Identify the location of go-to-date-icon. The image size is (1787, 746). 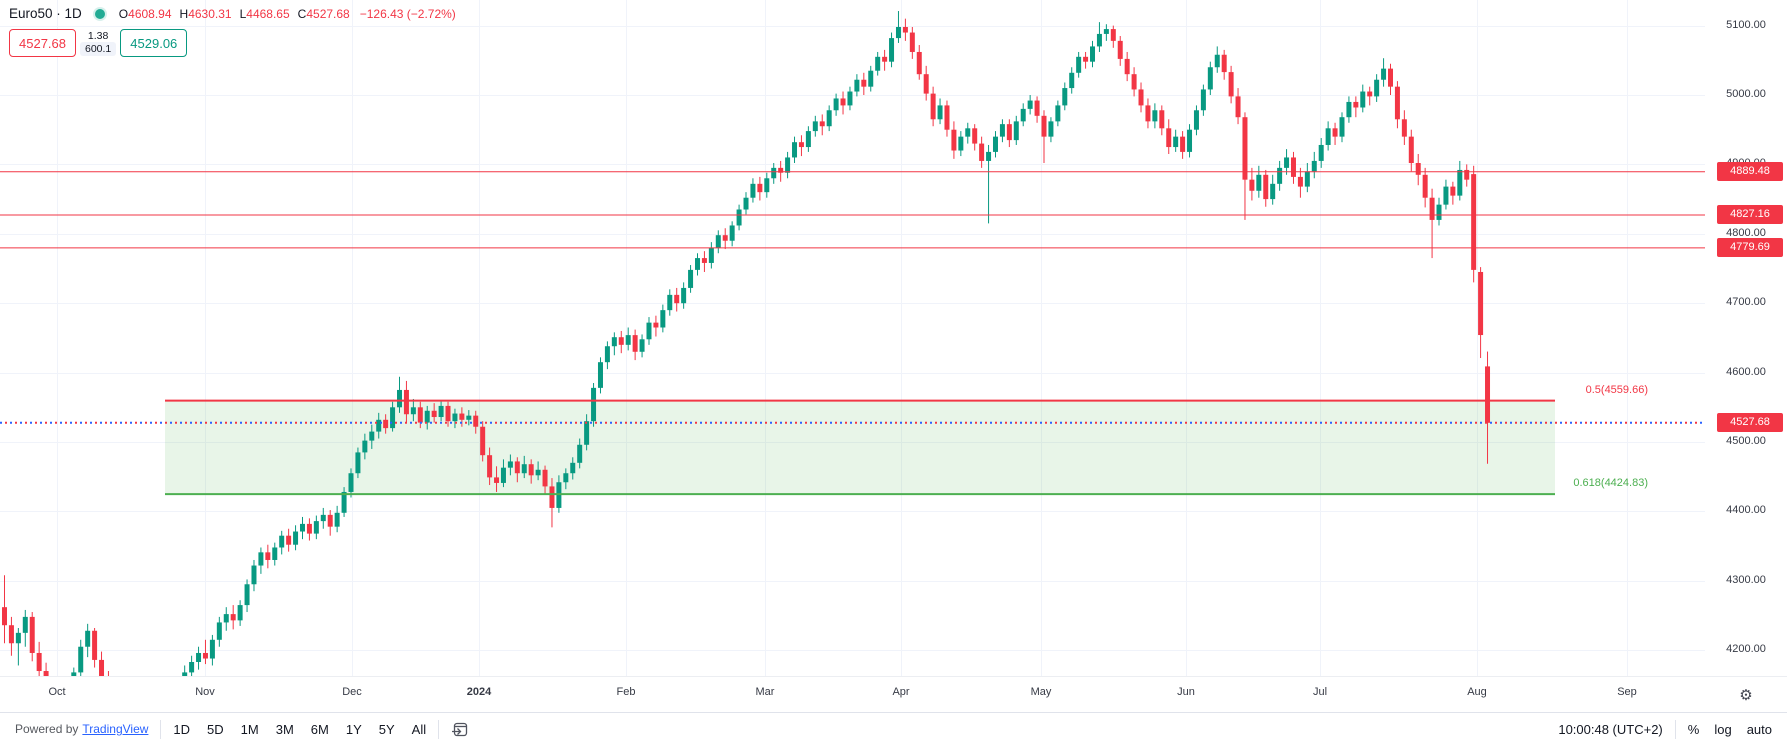
(460, 729).